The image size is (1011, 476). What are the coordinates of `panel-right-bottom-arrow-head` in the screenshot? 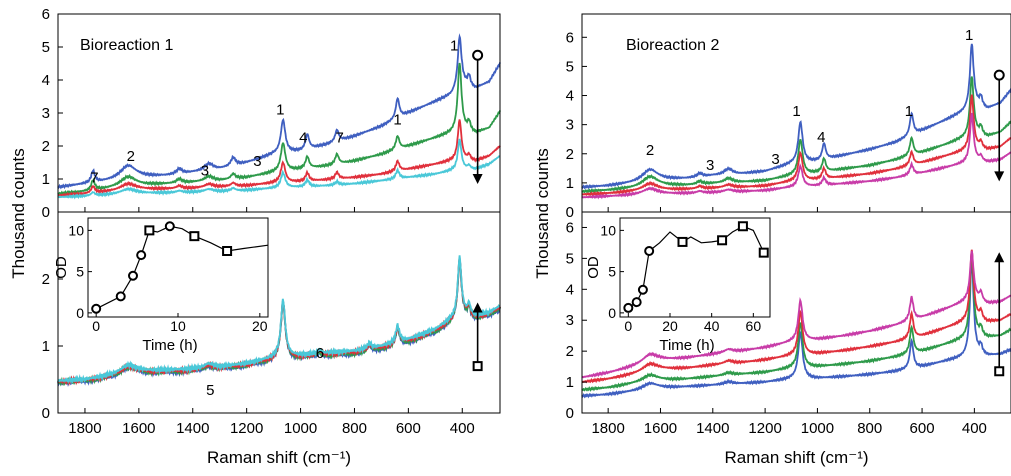 It's located at (999, 257).